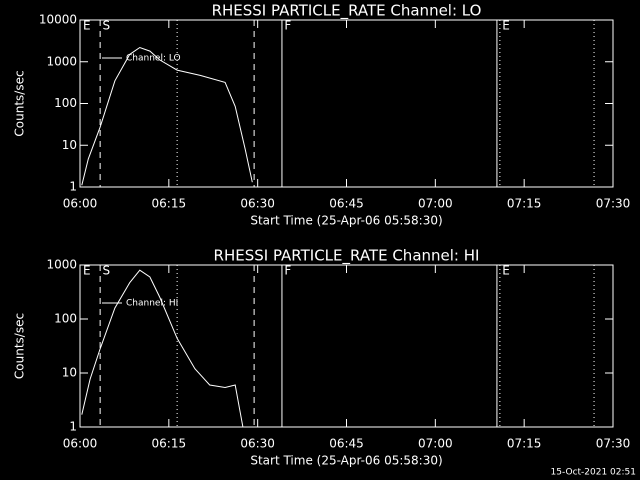  What do you see at coordinates (153, 59) in the screenshot?
I see `legend-label: Channel: LO` at bounding box center [153, 59].